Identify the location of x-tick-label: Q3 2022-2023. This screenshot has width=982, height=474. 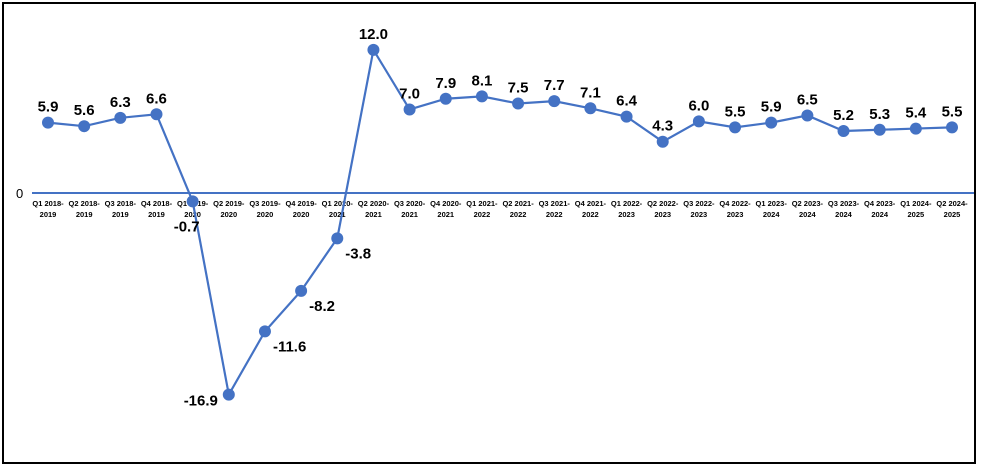
(699, 209).